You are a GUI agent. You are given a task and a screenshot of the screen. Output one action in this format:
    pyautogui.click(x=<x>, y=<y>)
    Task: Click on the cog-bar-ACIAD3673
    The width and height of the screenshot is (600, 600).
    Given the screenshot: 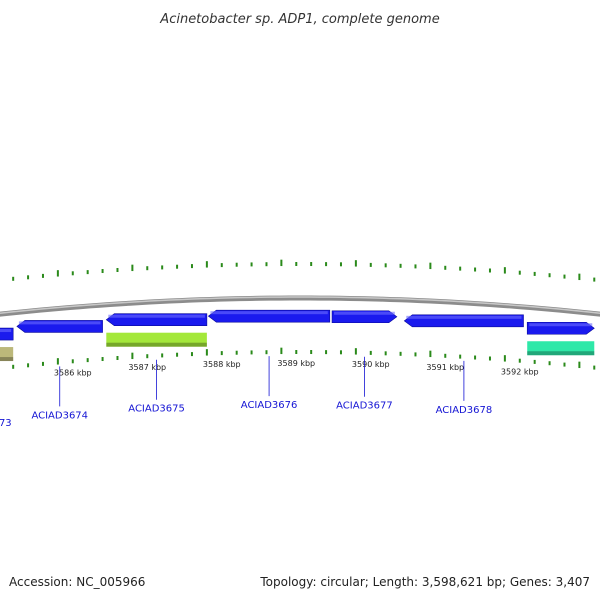 What is the action you would take?
    pyautogui.click(x=7, y=354)
    